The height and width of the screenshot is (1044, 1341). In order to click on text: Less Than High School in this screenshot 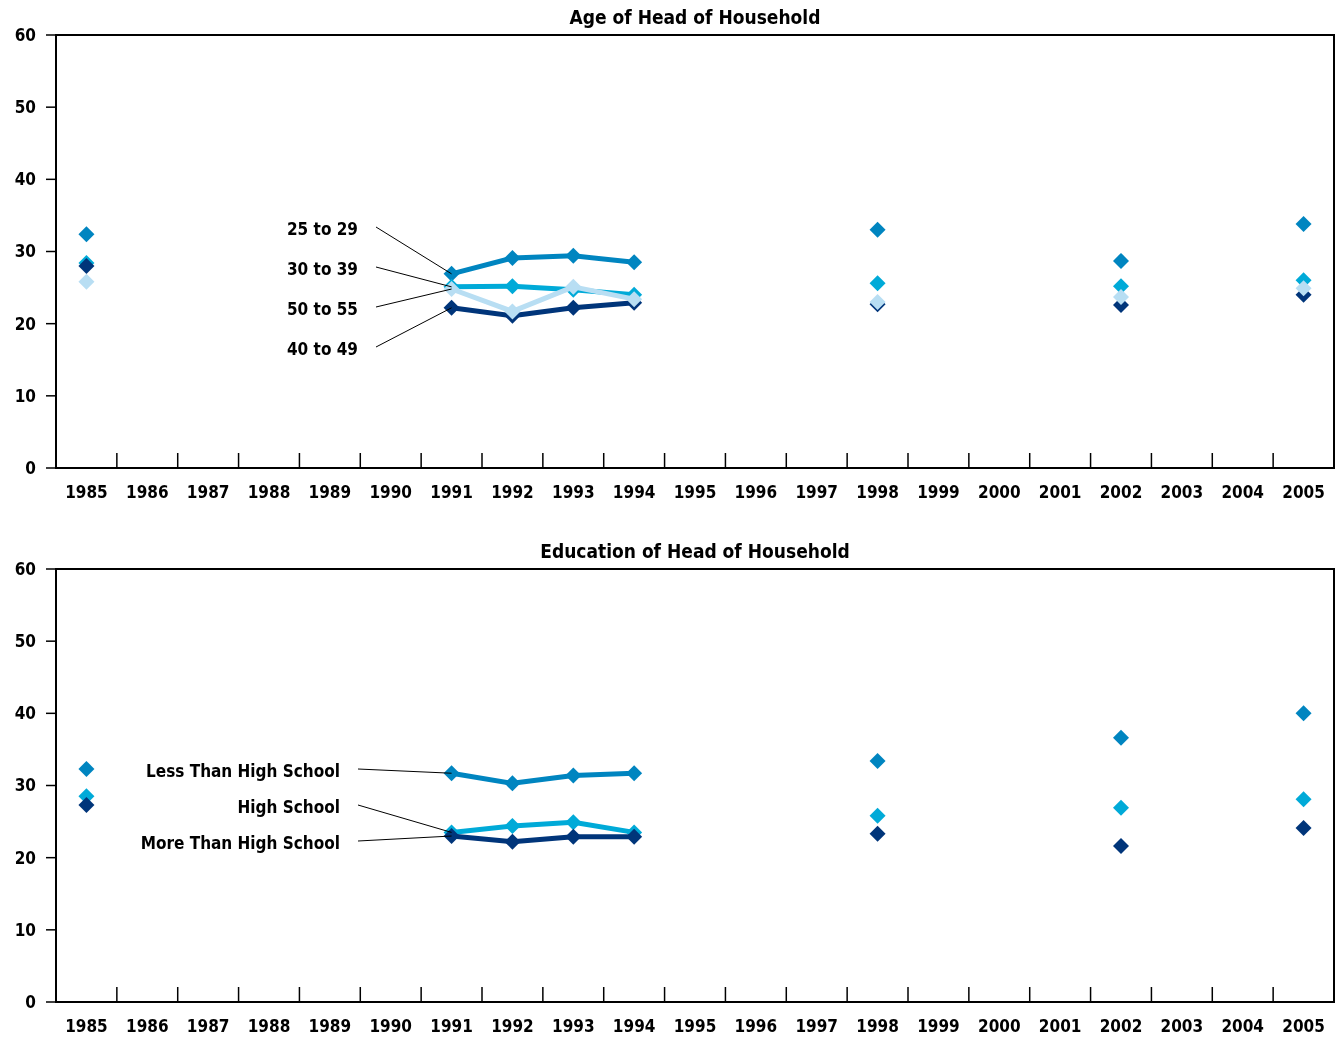, I will do `click(243, 770)`.